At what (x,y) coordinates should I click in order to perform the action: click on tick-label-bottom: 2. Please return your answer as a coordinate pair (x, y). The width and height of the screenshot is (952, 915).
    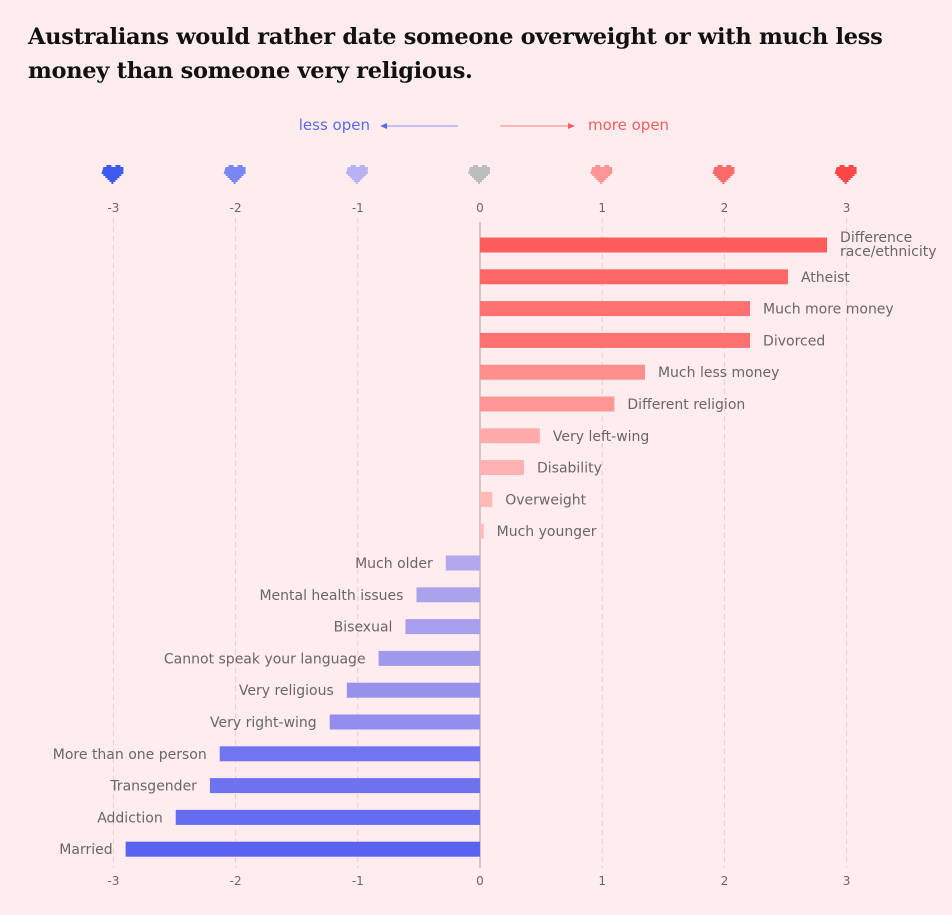
    Looking at the image, I should click on (725, 881).